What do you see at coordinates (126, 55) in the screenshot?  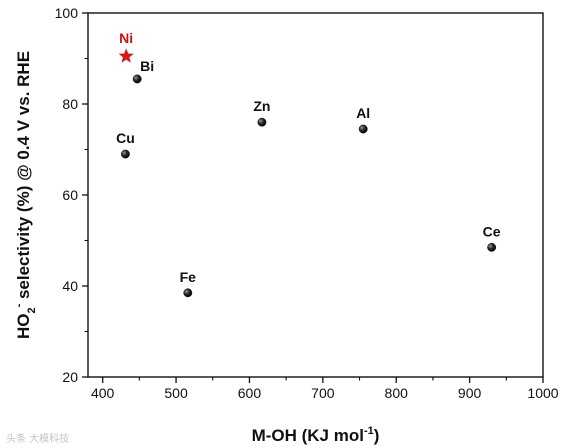 I see `point-ni-star-marker` at bounding box center [126, 55].